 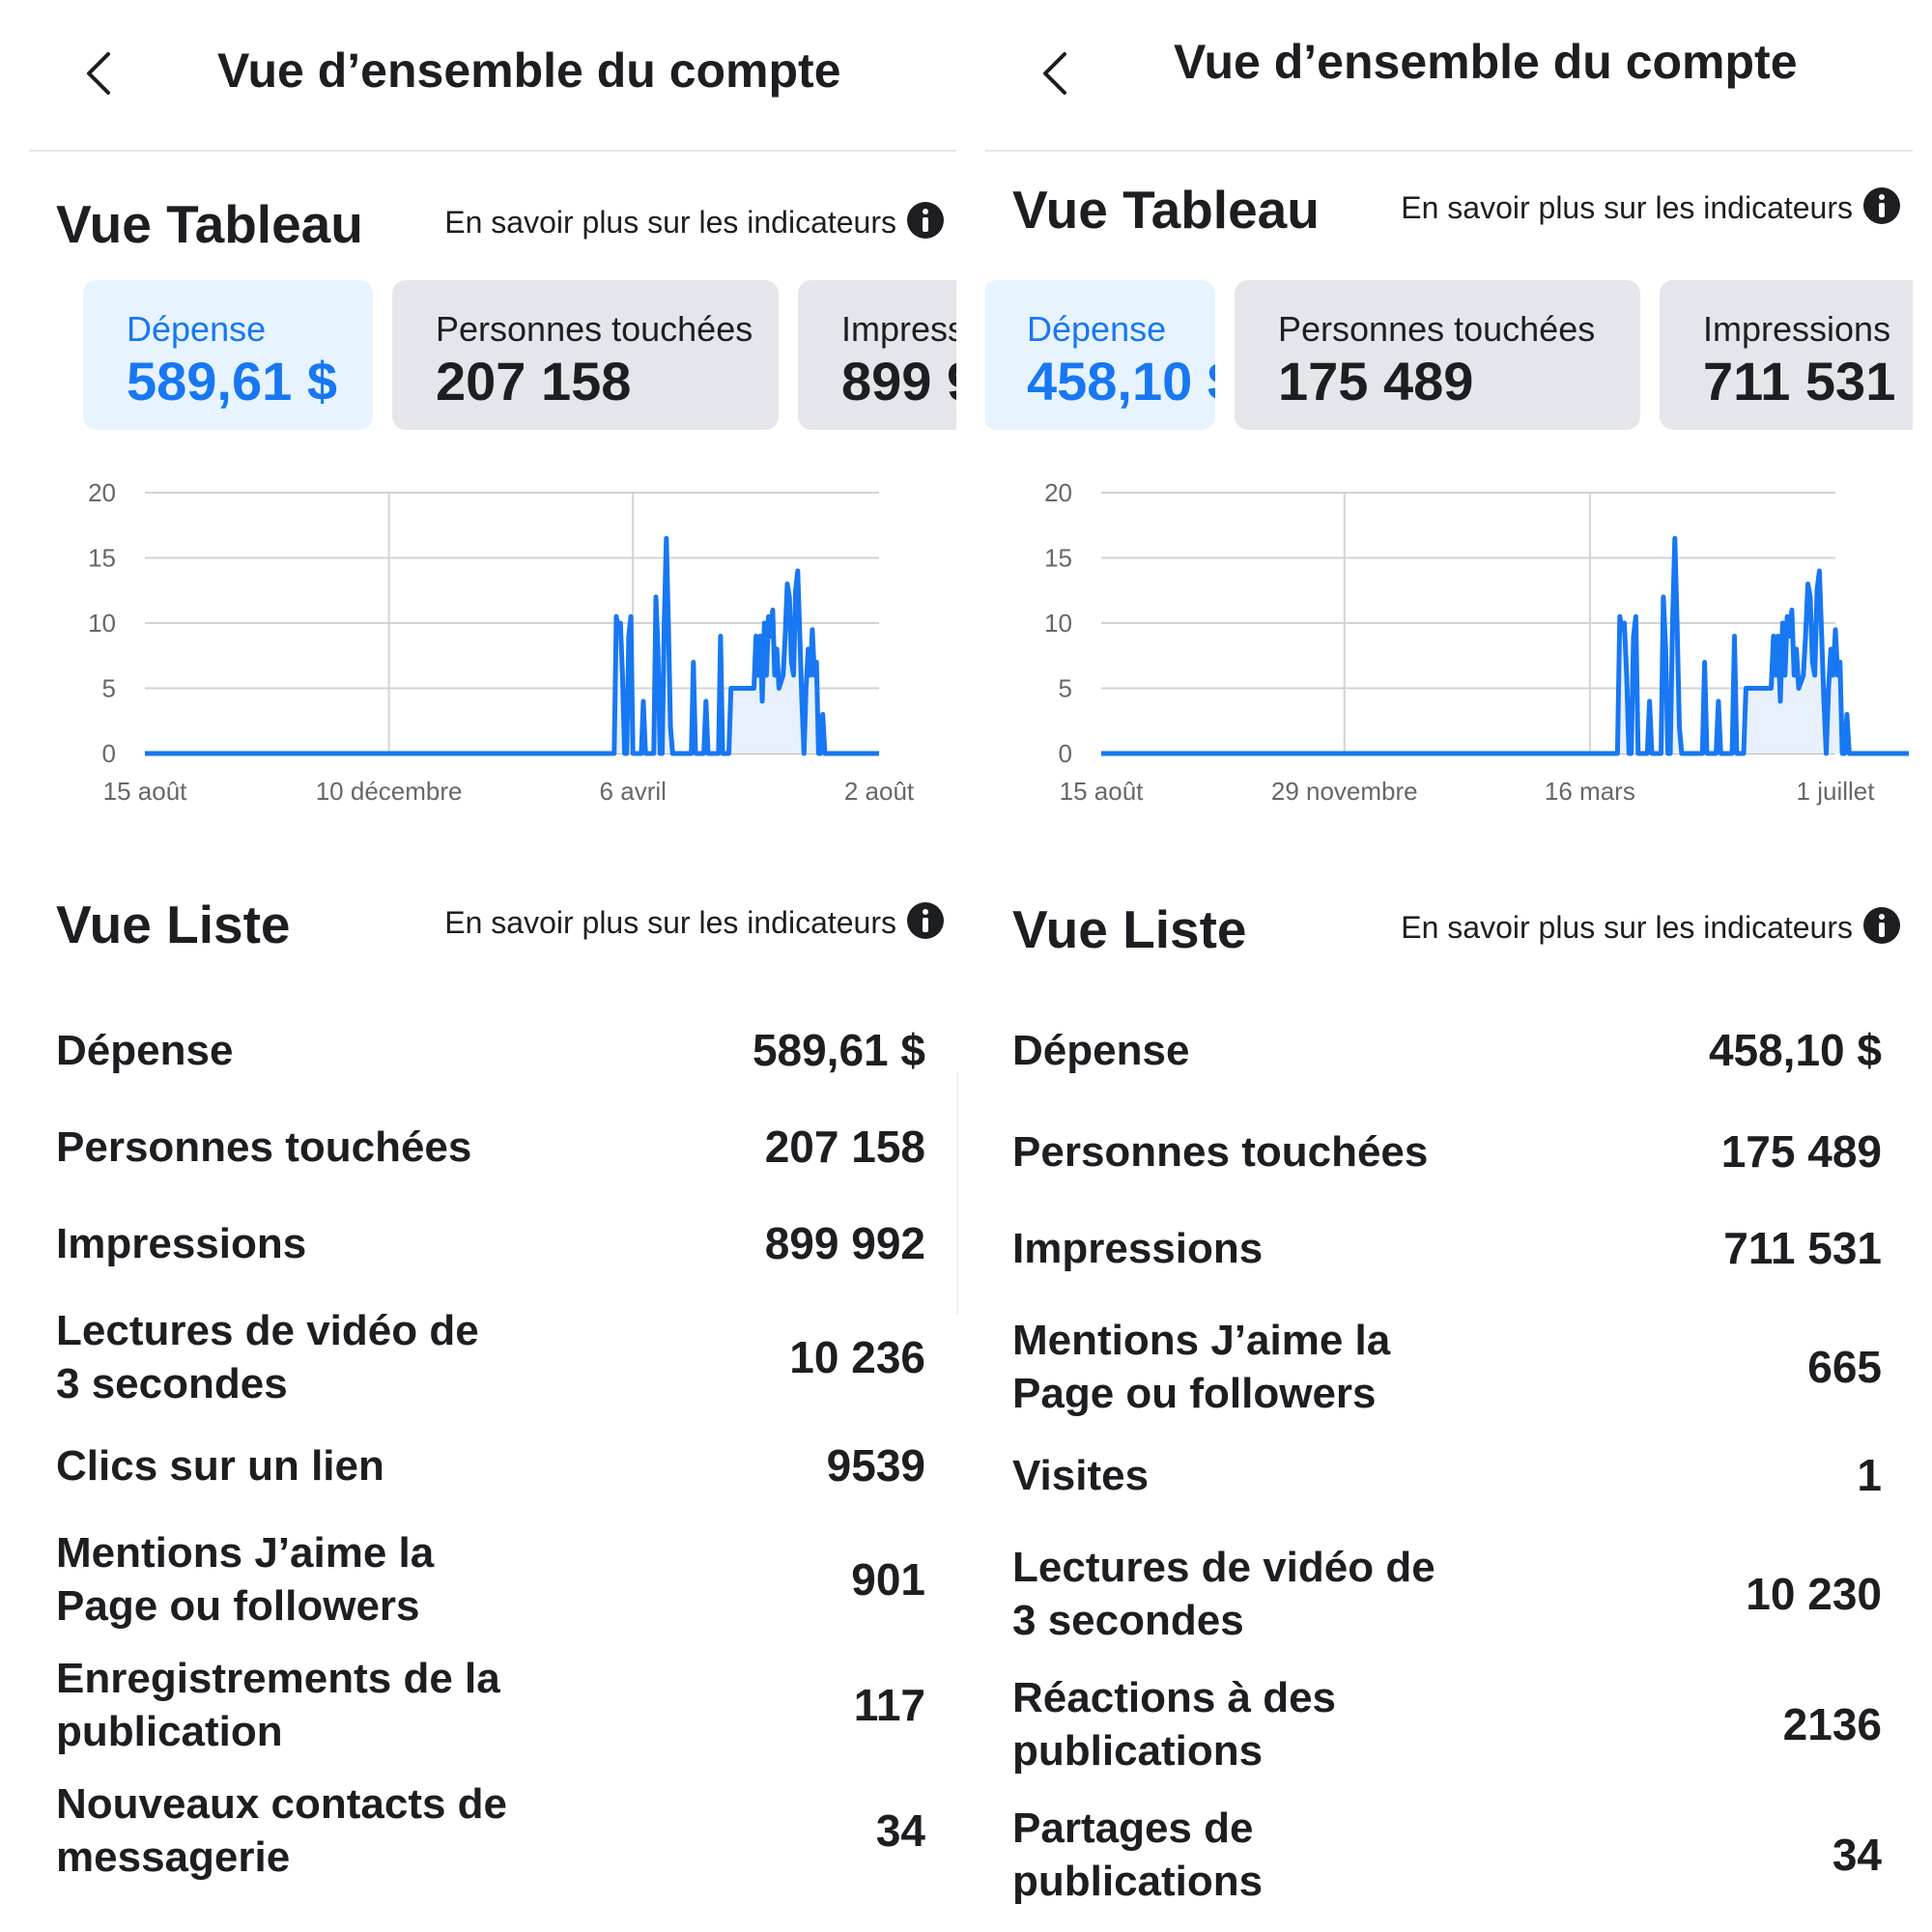 What do you see at coordinates (490, 1465) in the screenshot?
I see `list-item: Clics sur un lien 9539` at bounding box center [490, 1465].